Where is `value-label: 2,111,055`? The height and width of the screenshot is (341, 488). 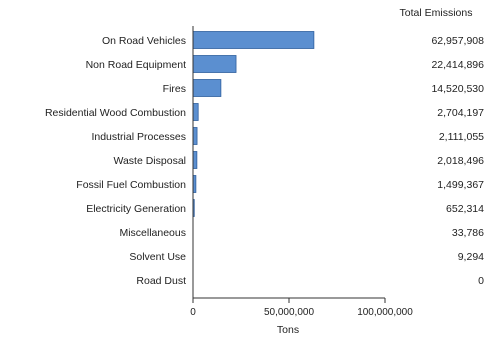
value-label: 2,111,055 is located at coordinates (461, 137).